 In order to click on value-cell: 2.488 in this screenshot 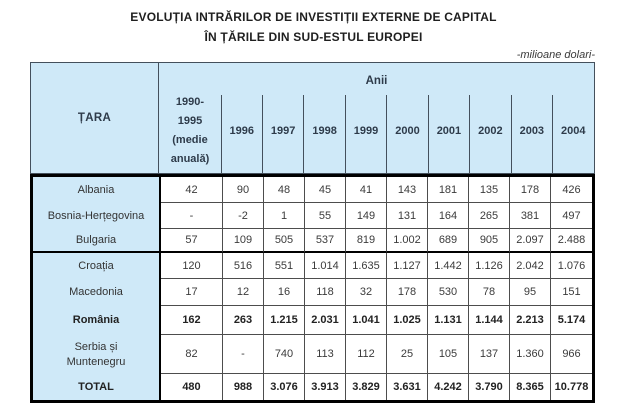, I will do `click(571, 241)`.